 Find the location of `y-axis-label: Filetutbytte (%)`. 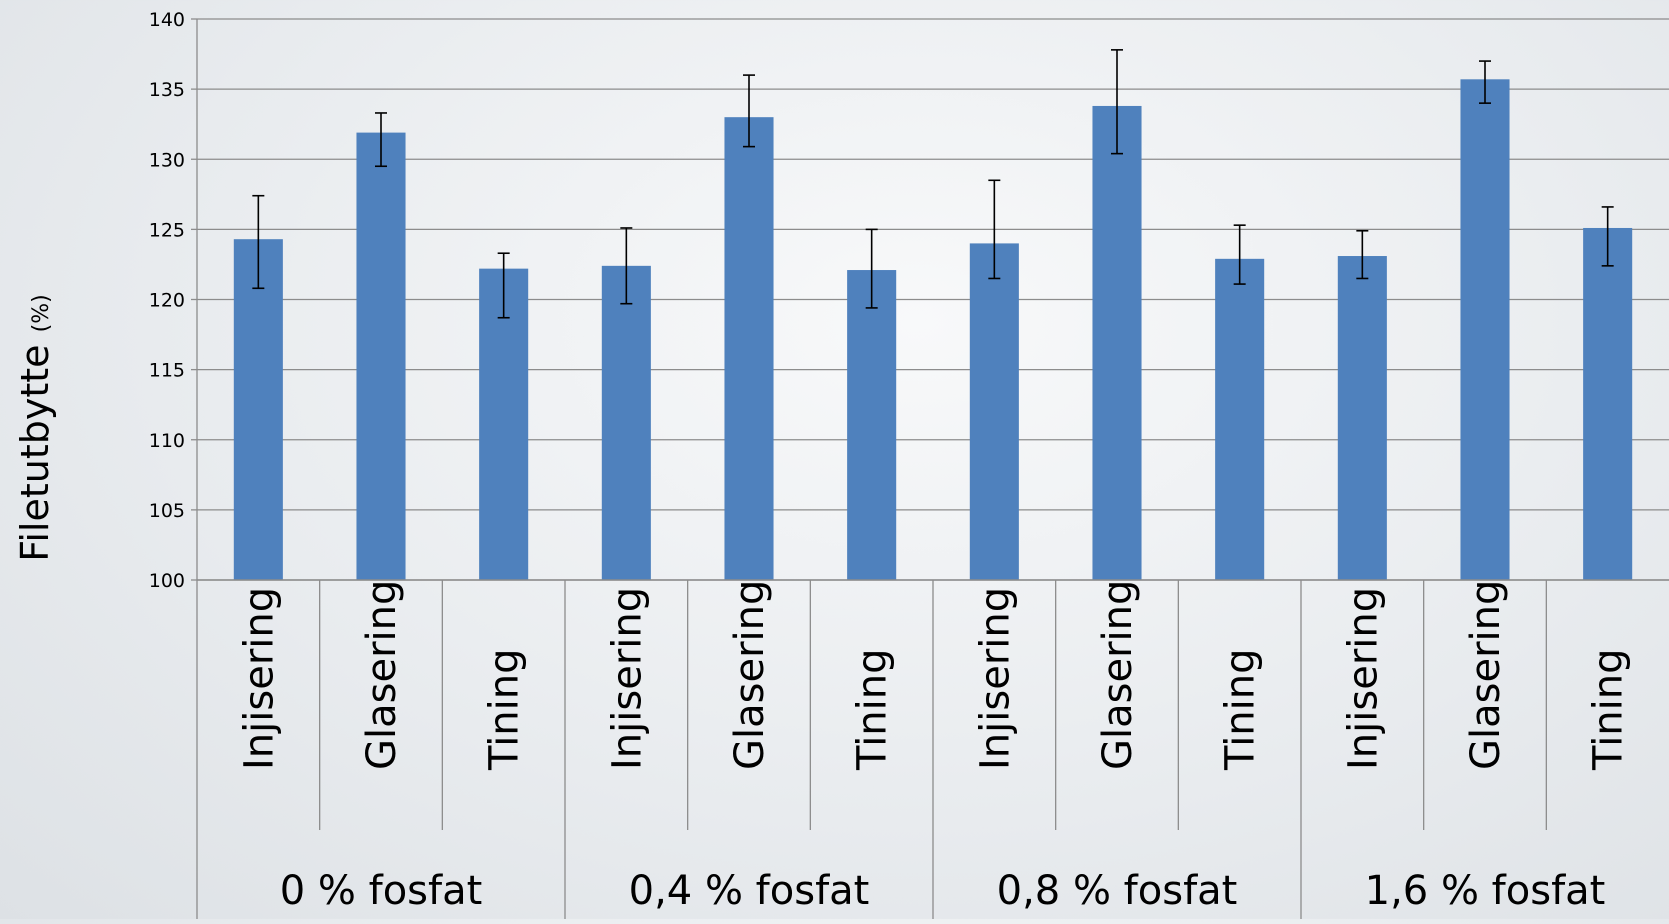

y-axis-label: Filetutbytte (%) is located at coordinates (35, 427).